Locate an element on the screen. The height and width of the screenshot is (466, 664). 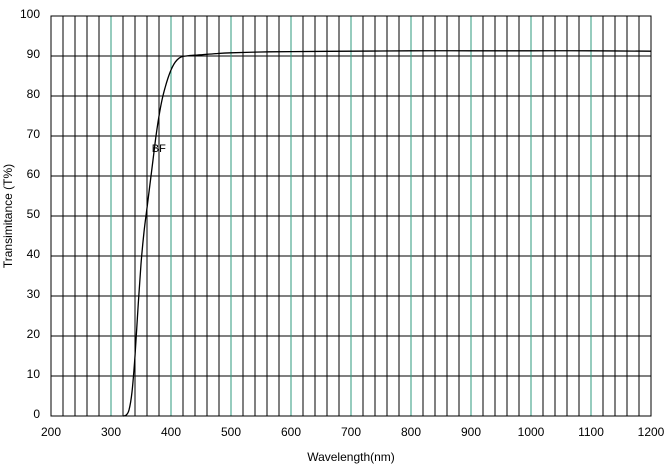
x-tick-label: 1200 is located at coordinates (651, 432).